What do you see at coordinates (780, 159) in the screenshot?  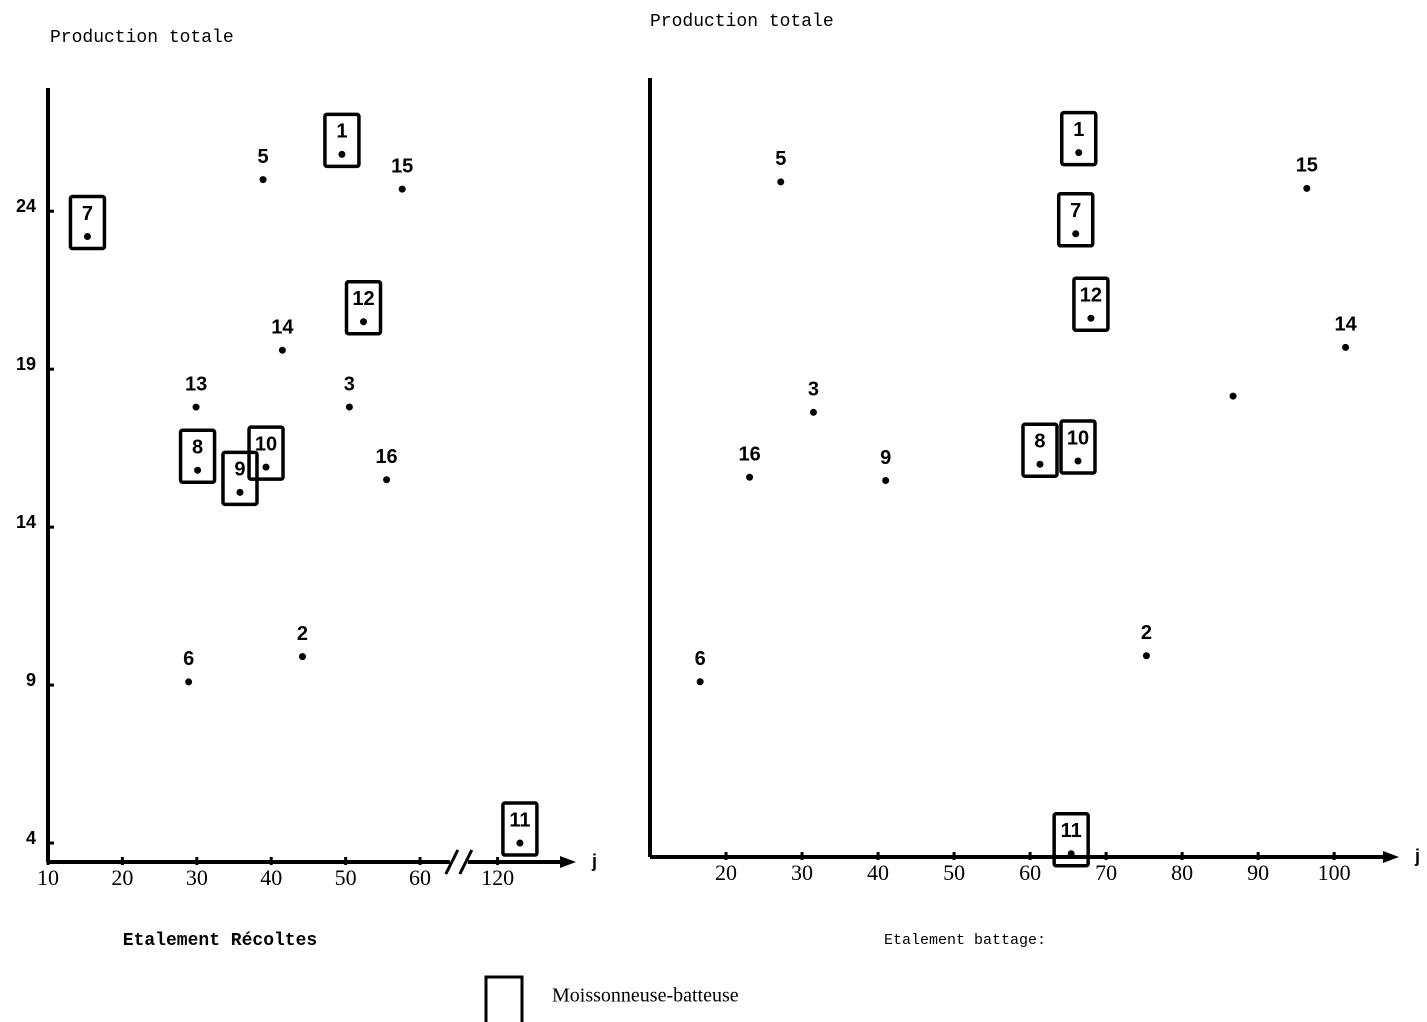 I see `point-label: 5` at bounding box center [780, 159].